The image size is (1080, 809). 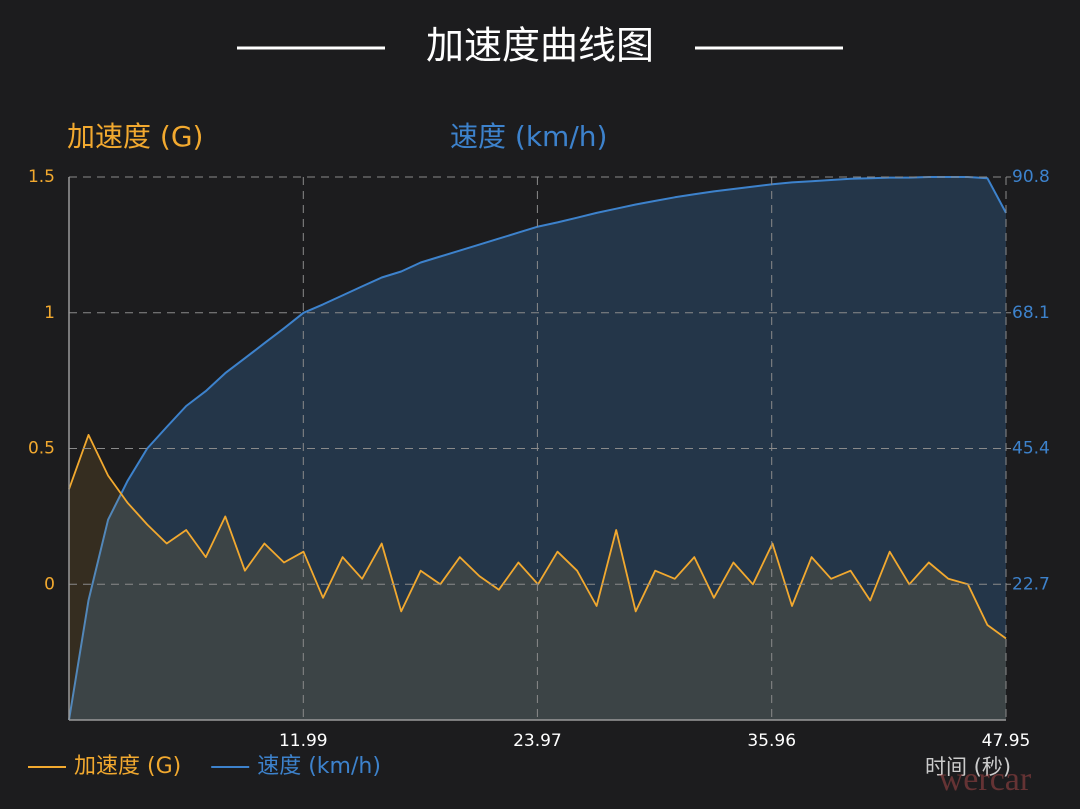 I want to click on x-tick-label: 47.95, so click(x=1006, y=741).